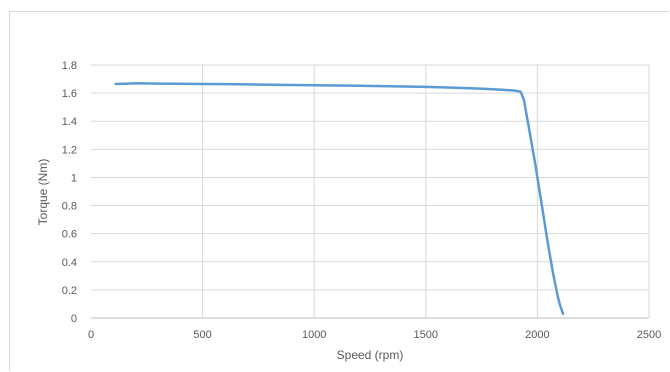 The image size is (670, 372). What do you see at coordinates (202, 335) in the screenshot?
I see `x-tick-label: 500` at bounding box center [202, 335].